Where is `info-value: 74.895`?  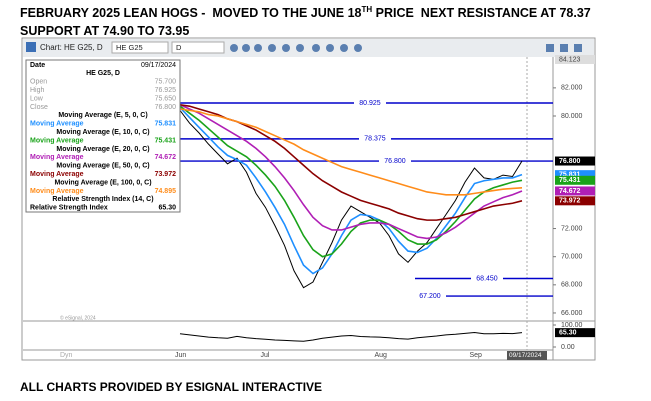 info-value: 74.895 is located at coordinates (166, 191).